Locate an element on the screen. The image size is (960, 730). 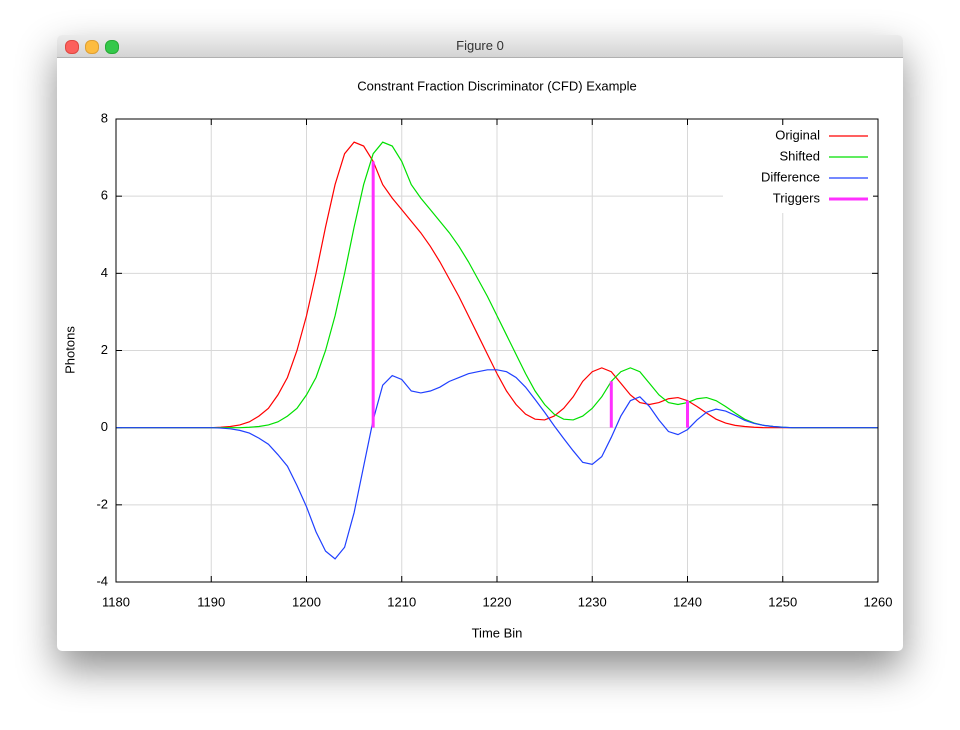
legend-label: Original is located at coordinates (797, 134).